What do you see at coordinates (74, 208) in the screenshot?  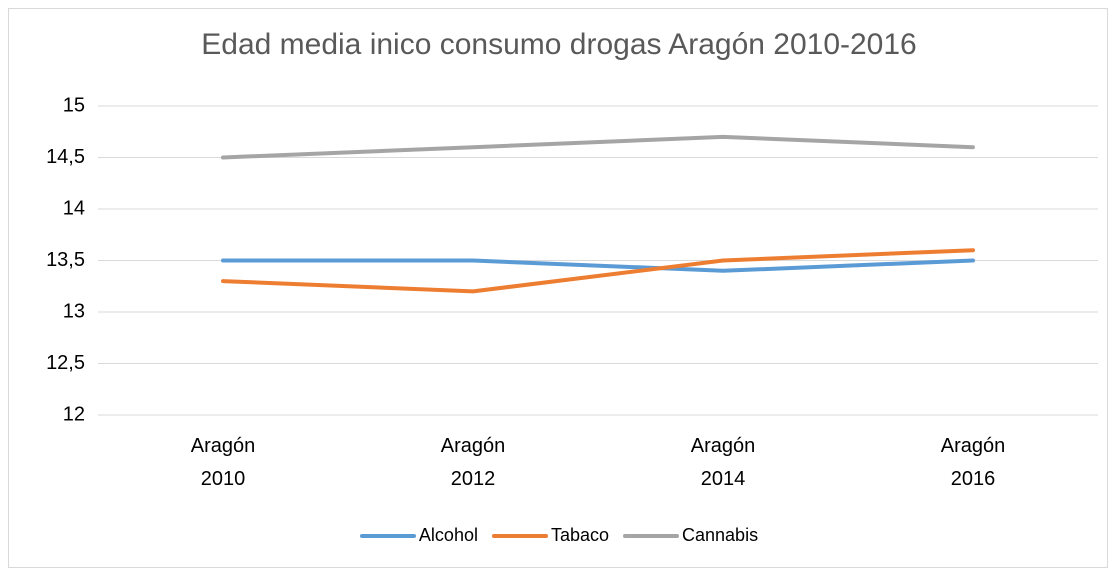 I see `y-tick-label: 14` at bounding box center [74, 208].